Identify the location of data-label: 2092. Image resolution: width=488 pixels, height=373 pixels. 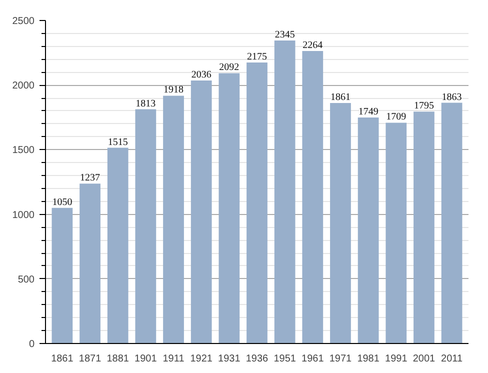
(229, 68).